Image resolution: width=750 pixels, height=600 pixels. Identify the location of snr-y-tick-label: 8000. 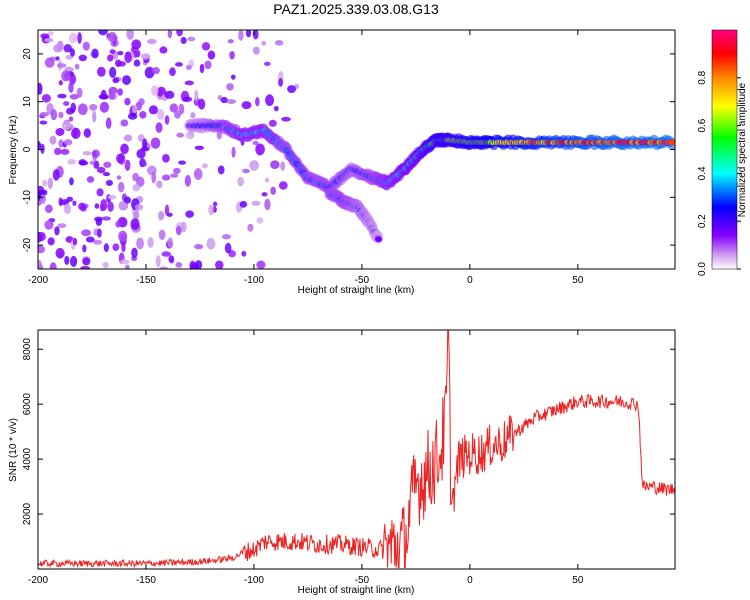
(27, 349).